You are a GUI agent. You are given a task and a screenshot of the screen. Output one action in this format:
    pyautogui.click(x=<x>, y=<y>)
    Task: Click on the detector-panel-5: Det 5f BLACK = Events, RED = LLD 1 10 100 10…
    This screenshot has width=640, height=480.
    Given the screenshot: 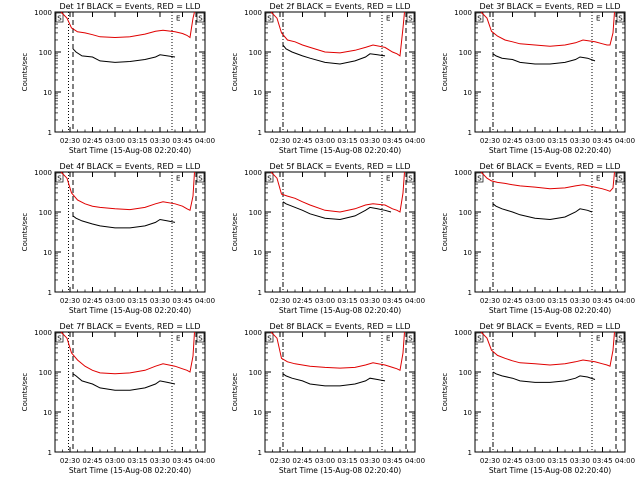 What is the action you would take?
    pyautogui.click(x=328, y=238)
    